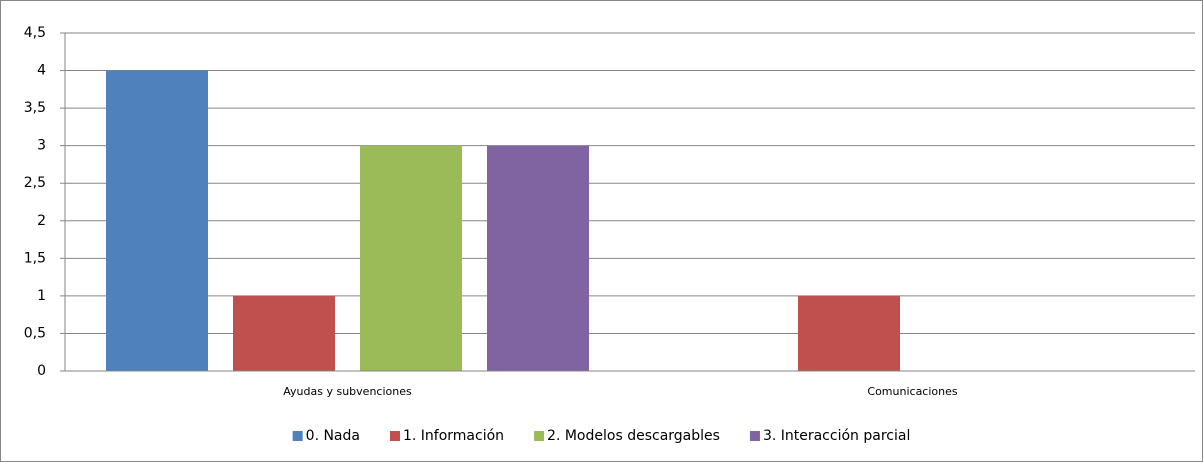  What do you see at coordinates (836, 436) in the screenshot?
I see `legend-label: 3. Interacción parcial` at bounding box center [836, 436].